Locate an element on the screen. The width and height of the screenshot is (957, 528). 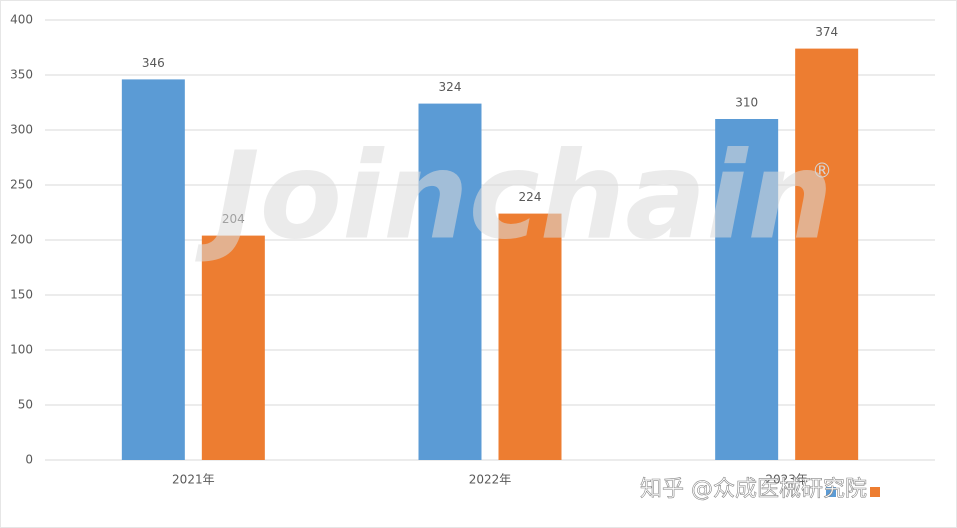
y-tick-label: 400 is located at coordinates (21, 20).